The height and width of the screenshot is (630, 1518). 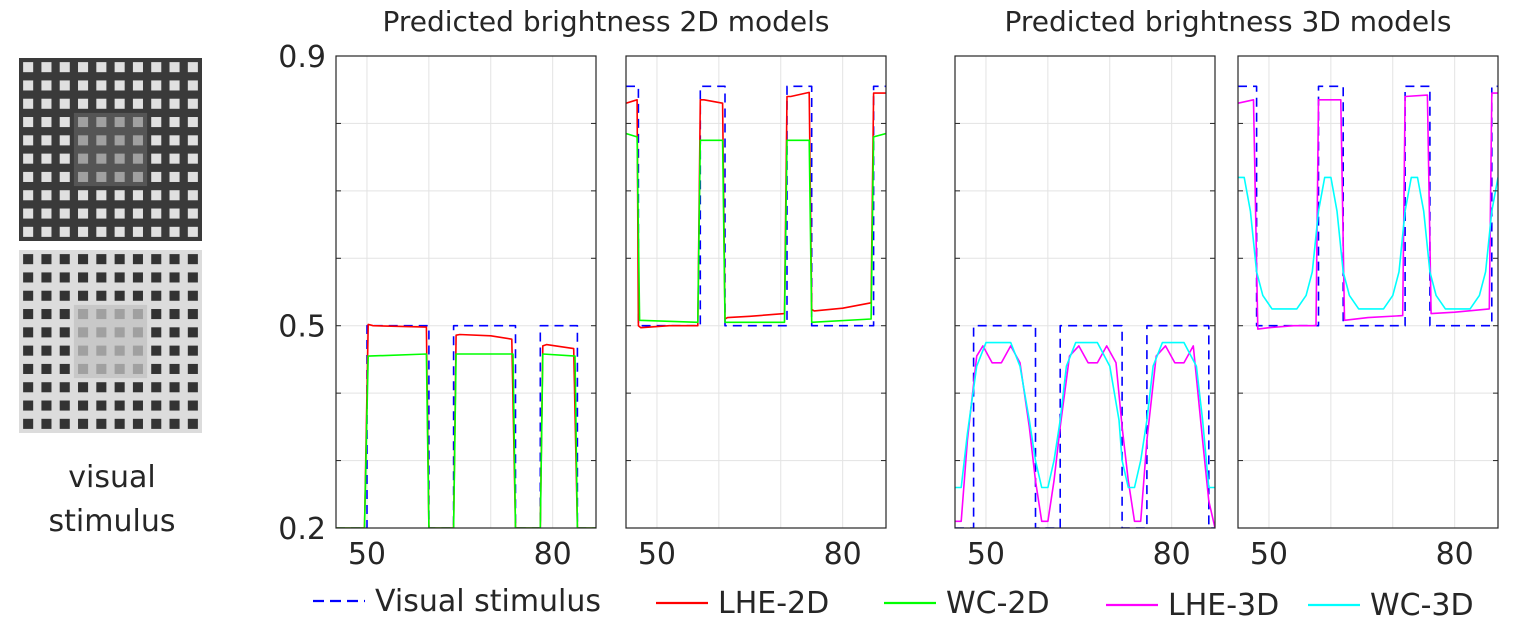 What do you see at coordinates (110, 298) in the screenshot?
I see `visual-stimulus-panel: visual stimulus` at bounding box center [110, 298].